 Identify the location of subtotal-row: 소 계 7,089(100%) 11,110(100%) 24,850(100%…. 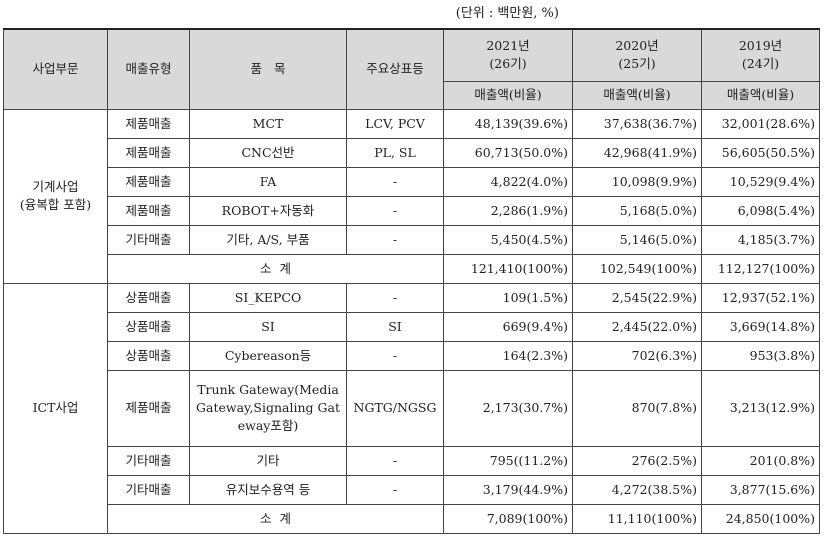
(412, 518).